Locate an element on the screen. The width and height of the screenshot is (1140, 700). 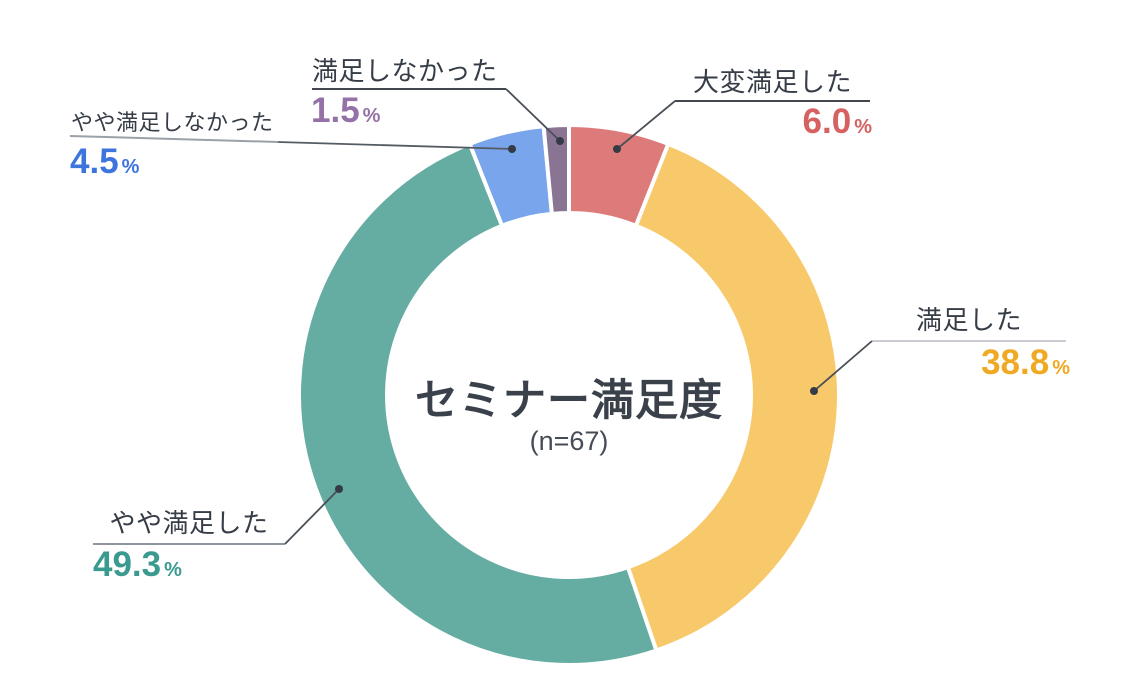
segment-value-not-satisfied: 1.5% is located at coordinates (345, 110).